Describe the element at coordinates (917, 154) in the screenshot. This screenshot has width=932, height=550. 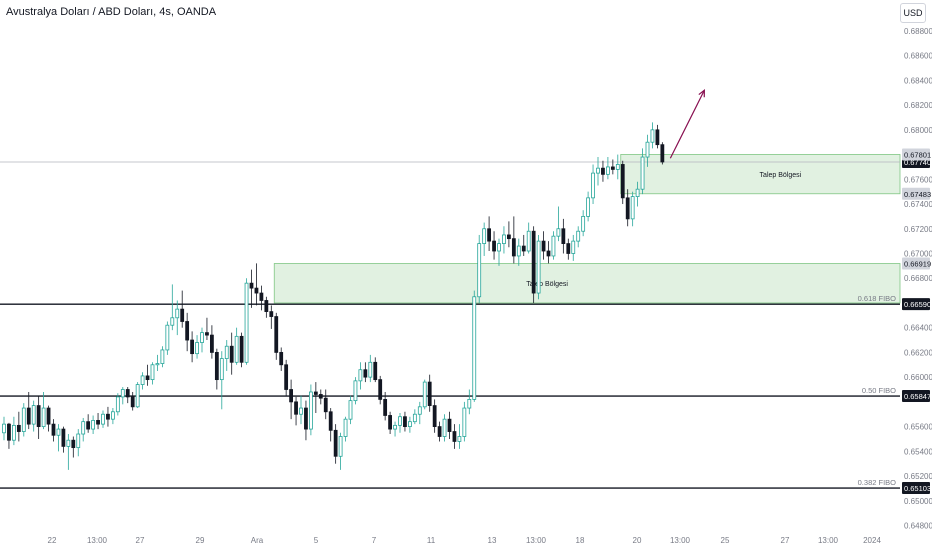
I see `zone-top-tag: 0.67801` at that location.